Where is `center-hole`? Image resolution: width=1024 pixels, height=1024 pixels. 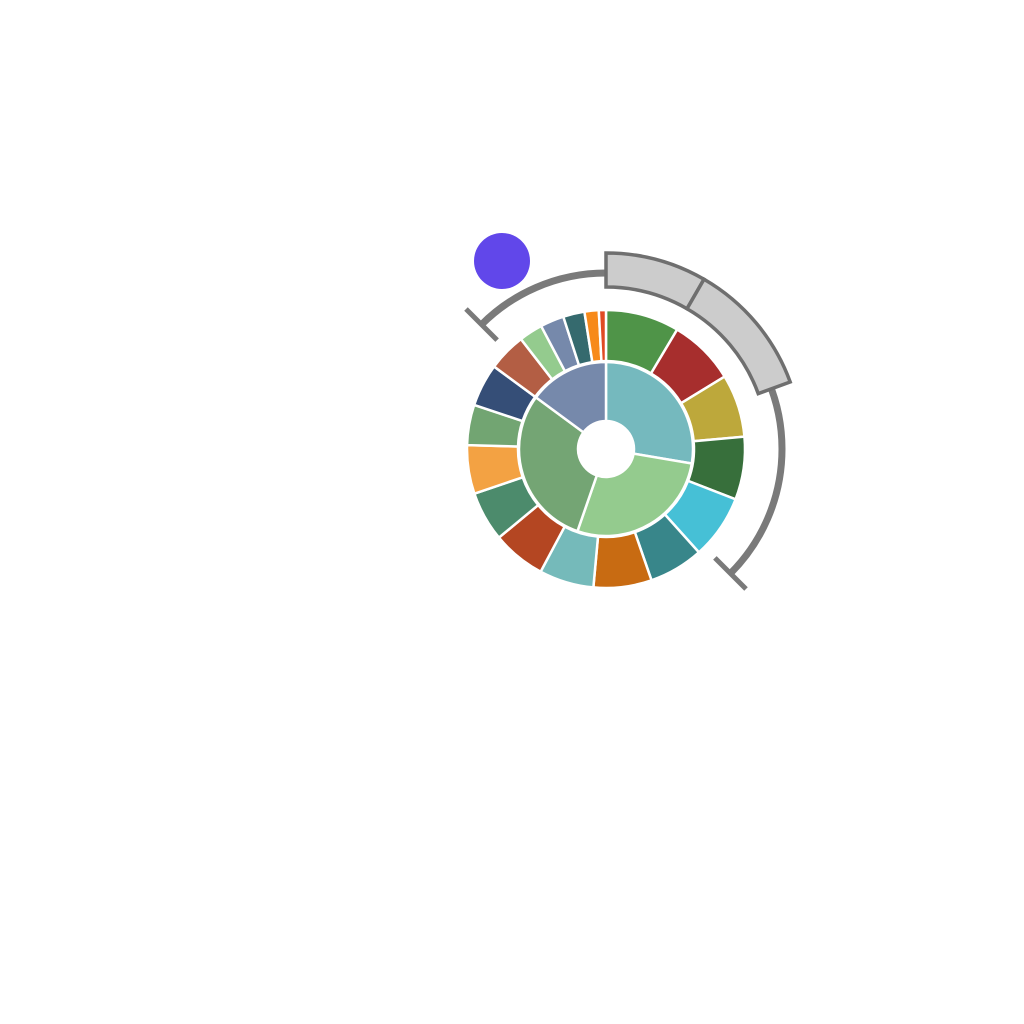 center-hole is located at coordinates (606, 449).